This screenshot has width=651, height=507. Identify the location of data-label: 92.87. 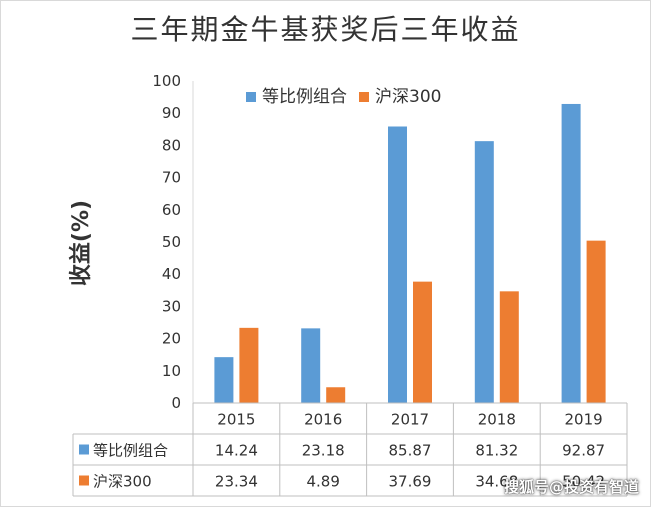
(583, 451).